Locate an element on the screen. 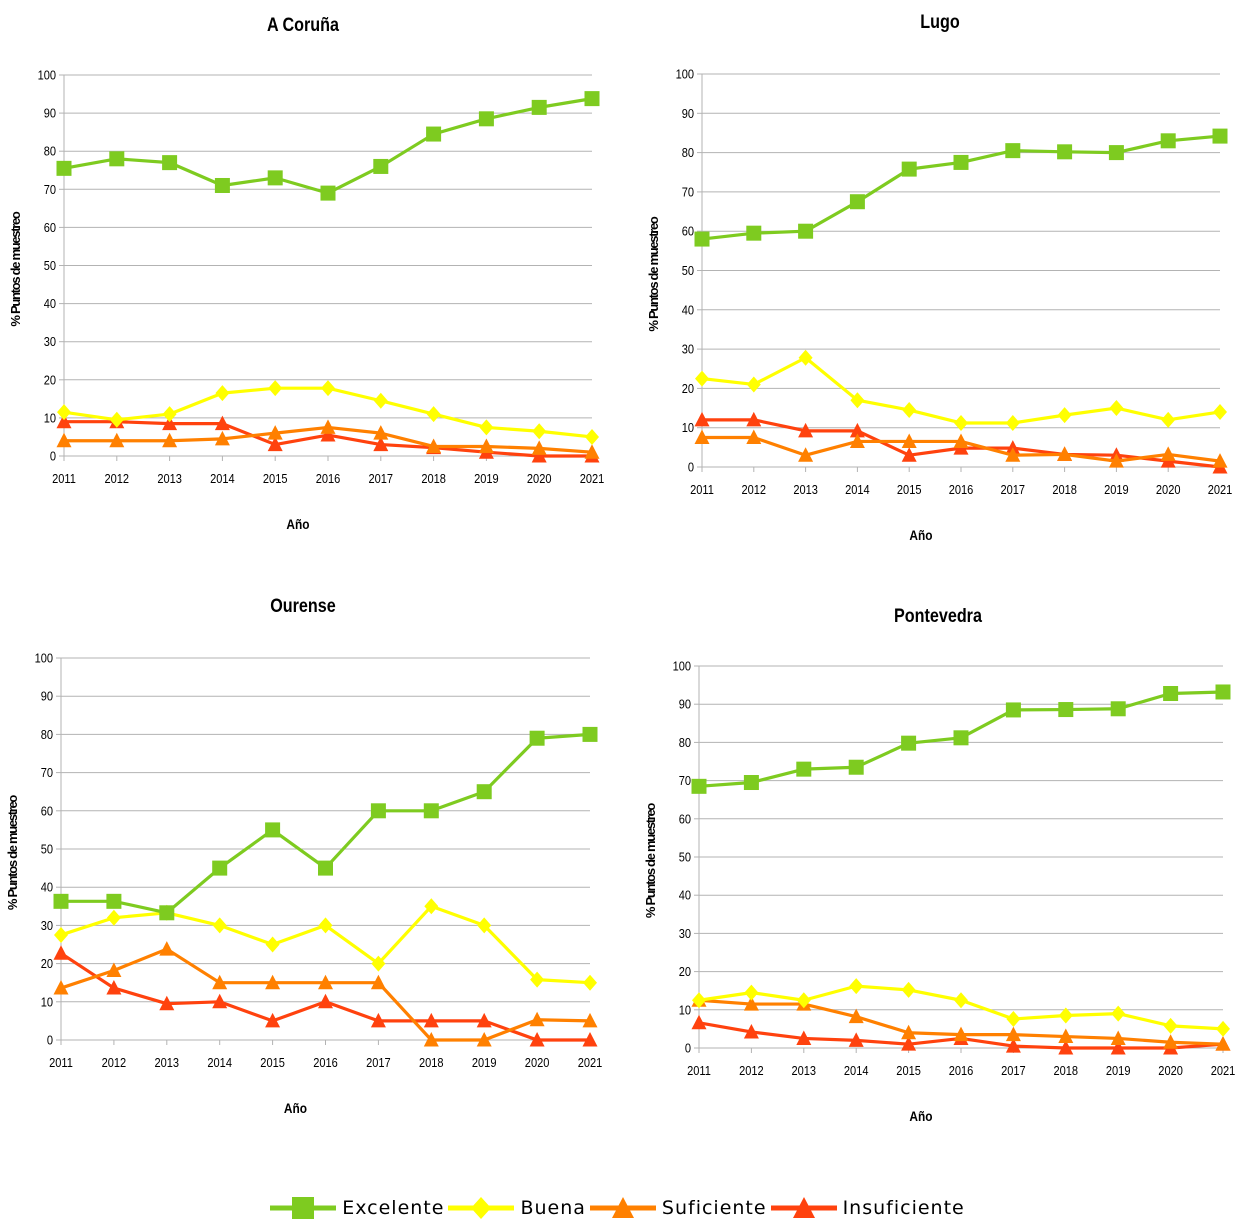 This screenshot has height=1221, width=1235. x-tick-label: 2016 is located at coordinates (328, 478).